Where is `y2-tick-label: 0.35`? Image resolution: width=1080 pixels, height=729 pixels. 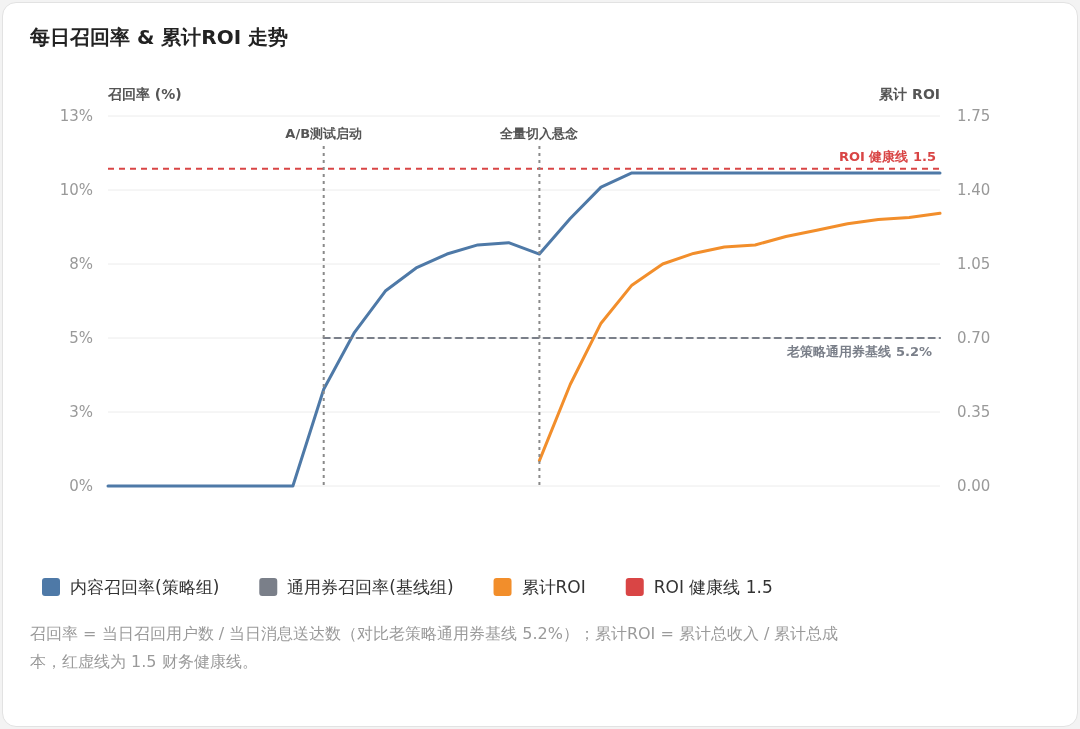
y2-tick-label: 0.35 is located at coordinates (974, 412).